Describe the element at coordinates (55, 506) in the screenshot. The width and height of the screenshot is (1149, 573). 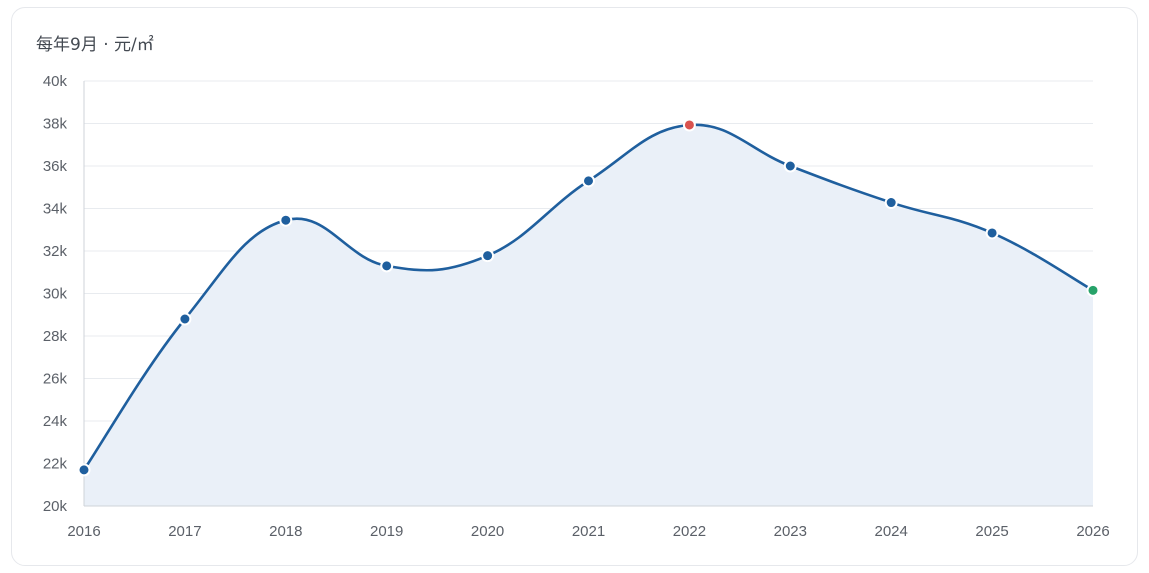
I see `y-tick-label: 20k` at that location.